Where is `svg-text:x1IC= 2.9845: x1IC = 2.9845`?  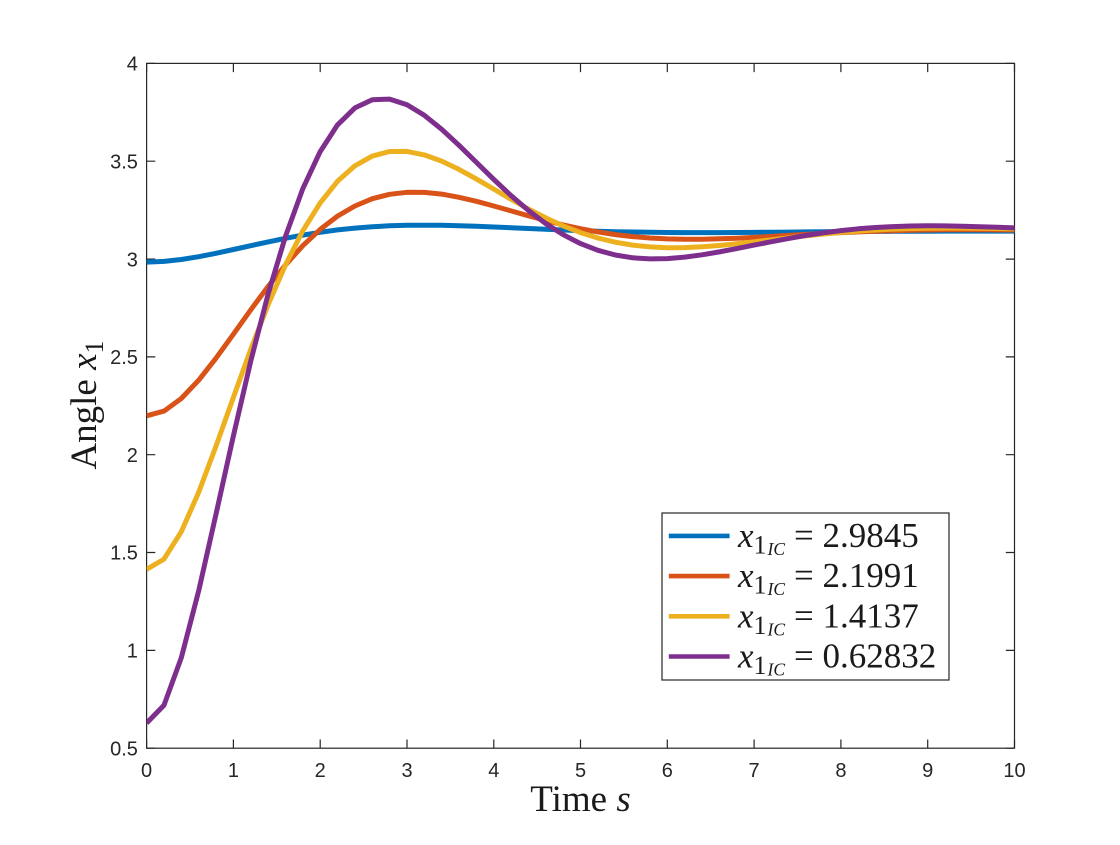
svg-text:x1IC= 2.9845: x1IC = 2.9845 is located at coordinates (828, 538).